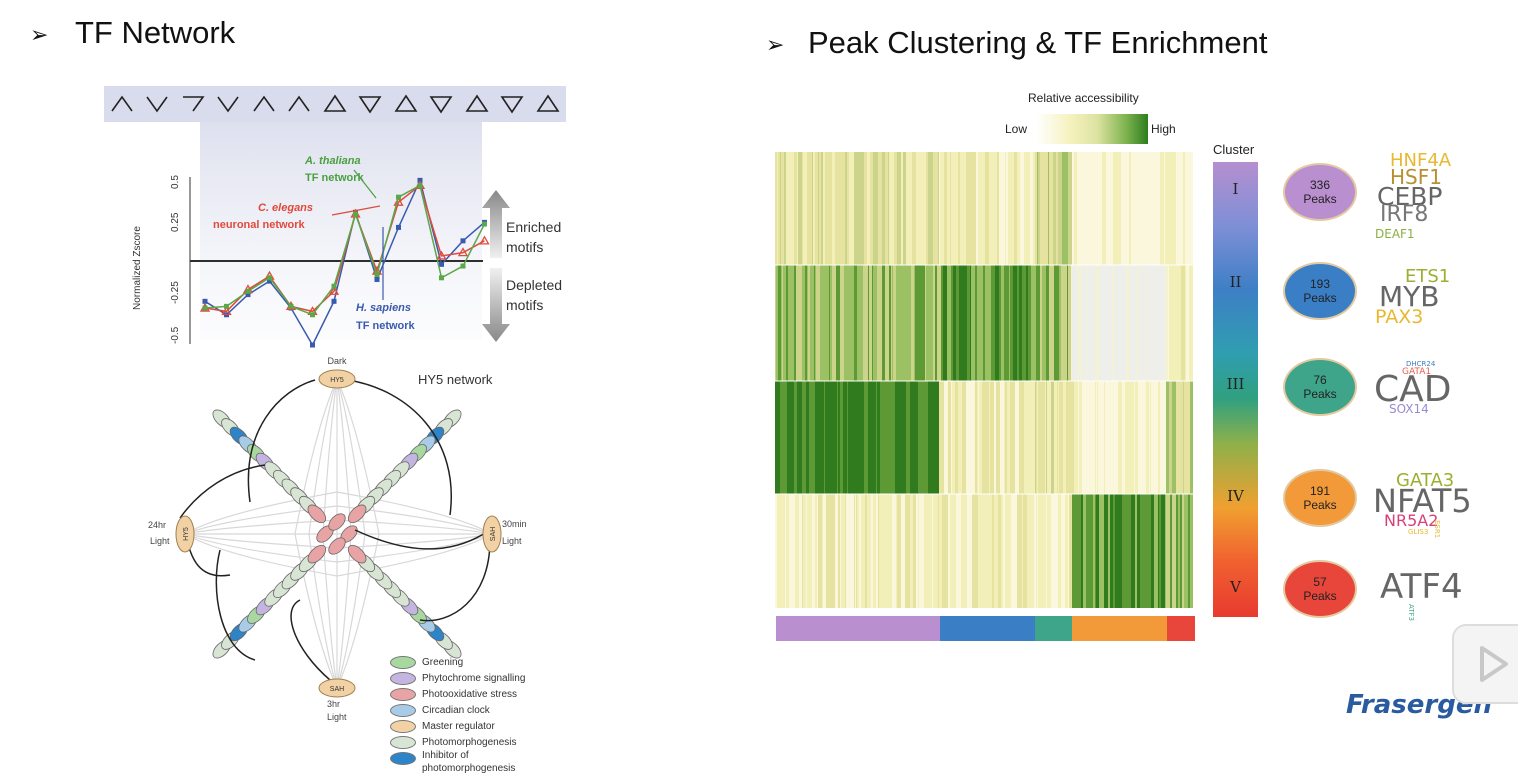 The image size is (1518, 780). I want to click on cluster-id-iii: III, so click(1235, 384).